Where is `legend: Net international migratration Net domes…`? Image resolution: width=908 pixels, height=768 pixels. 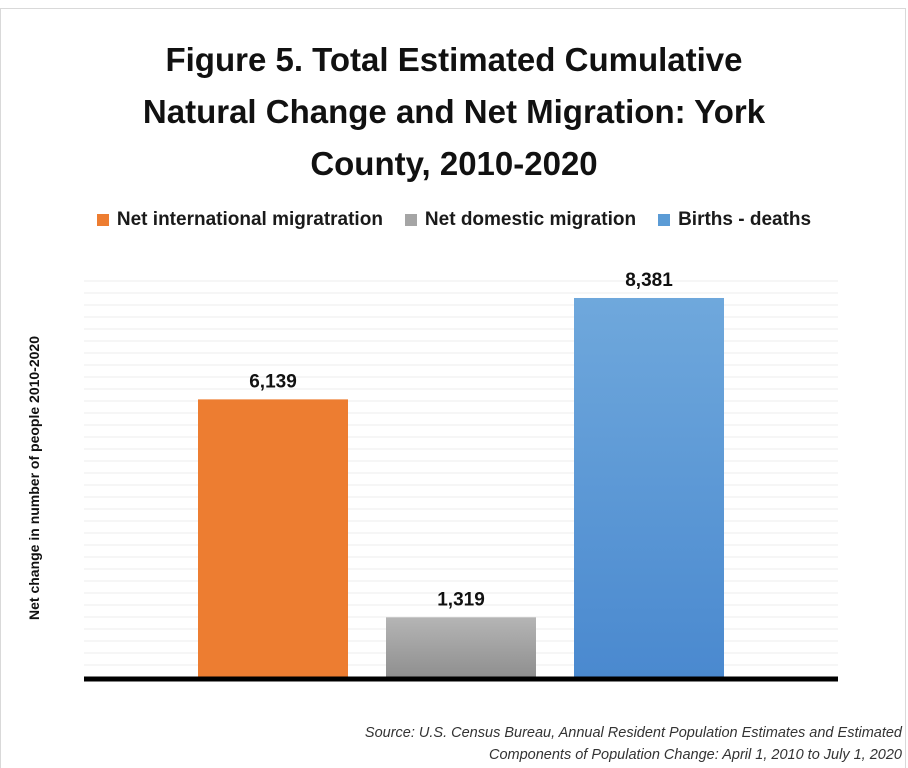
legend: Net international migratration Net domes… is located at coordinates (454, 220).